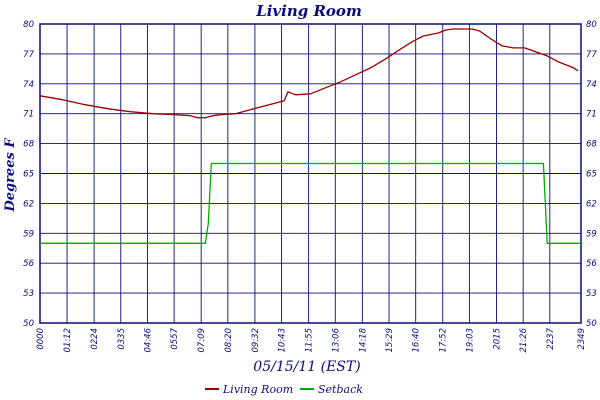 The height and width of the screenshot is (400, 600). I want to click on y-tick-label-left: 62, so click(28, 204).